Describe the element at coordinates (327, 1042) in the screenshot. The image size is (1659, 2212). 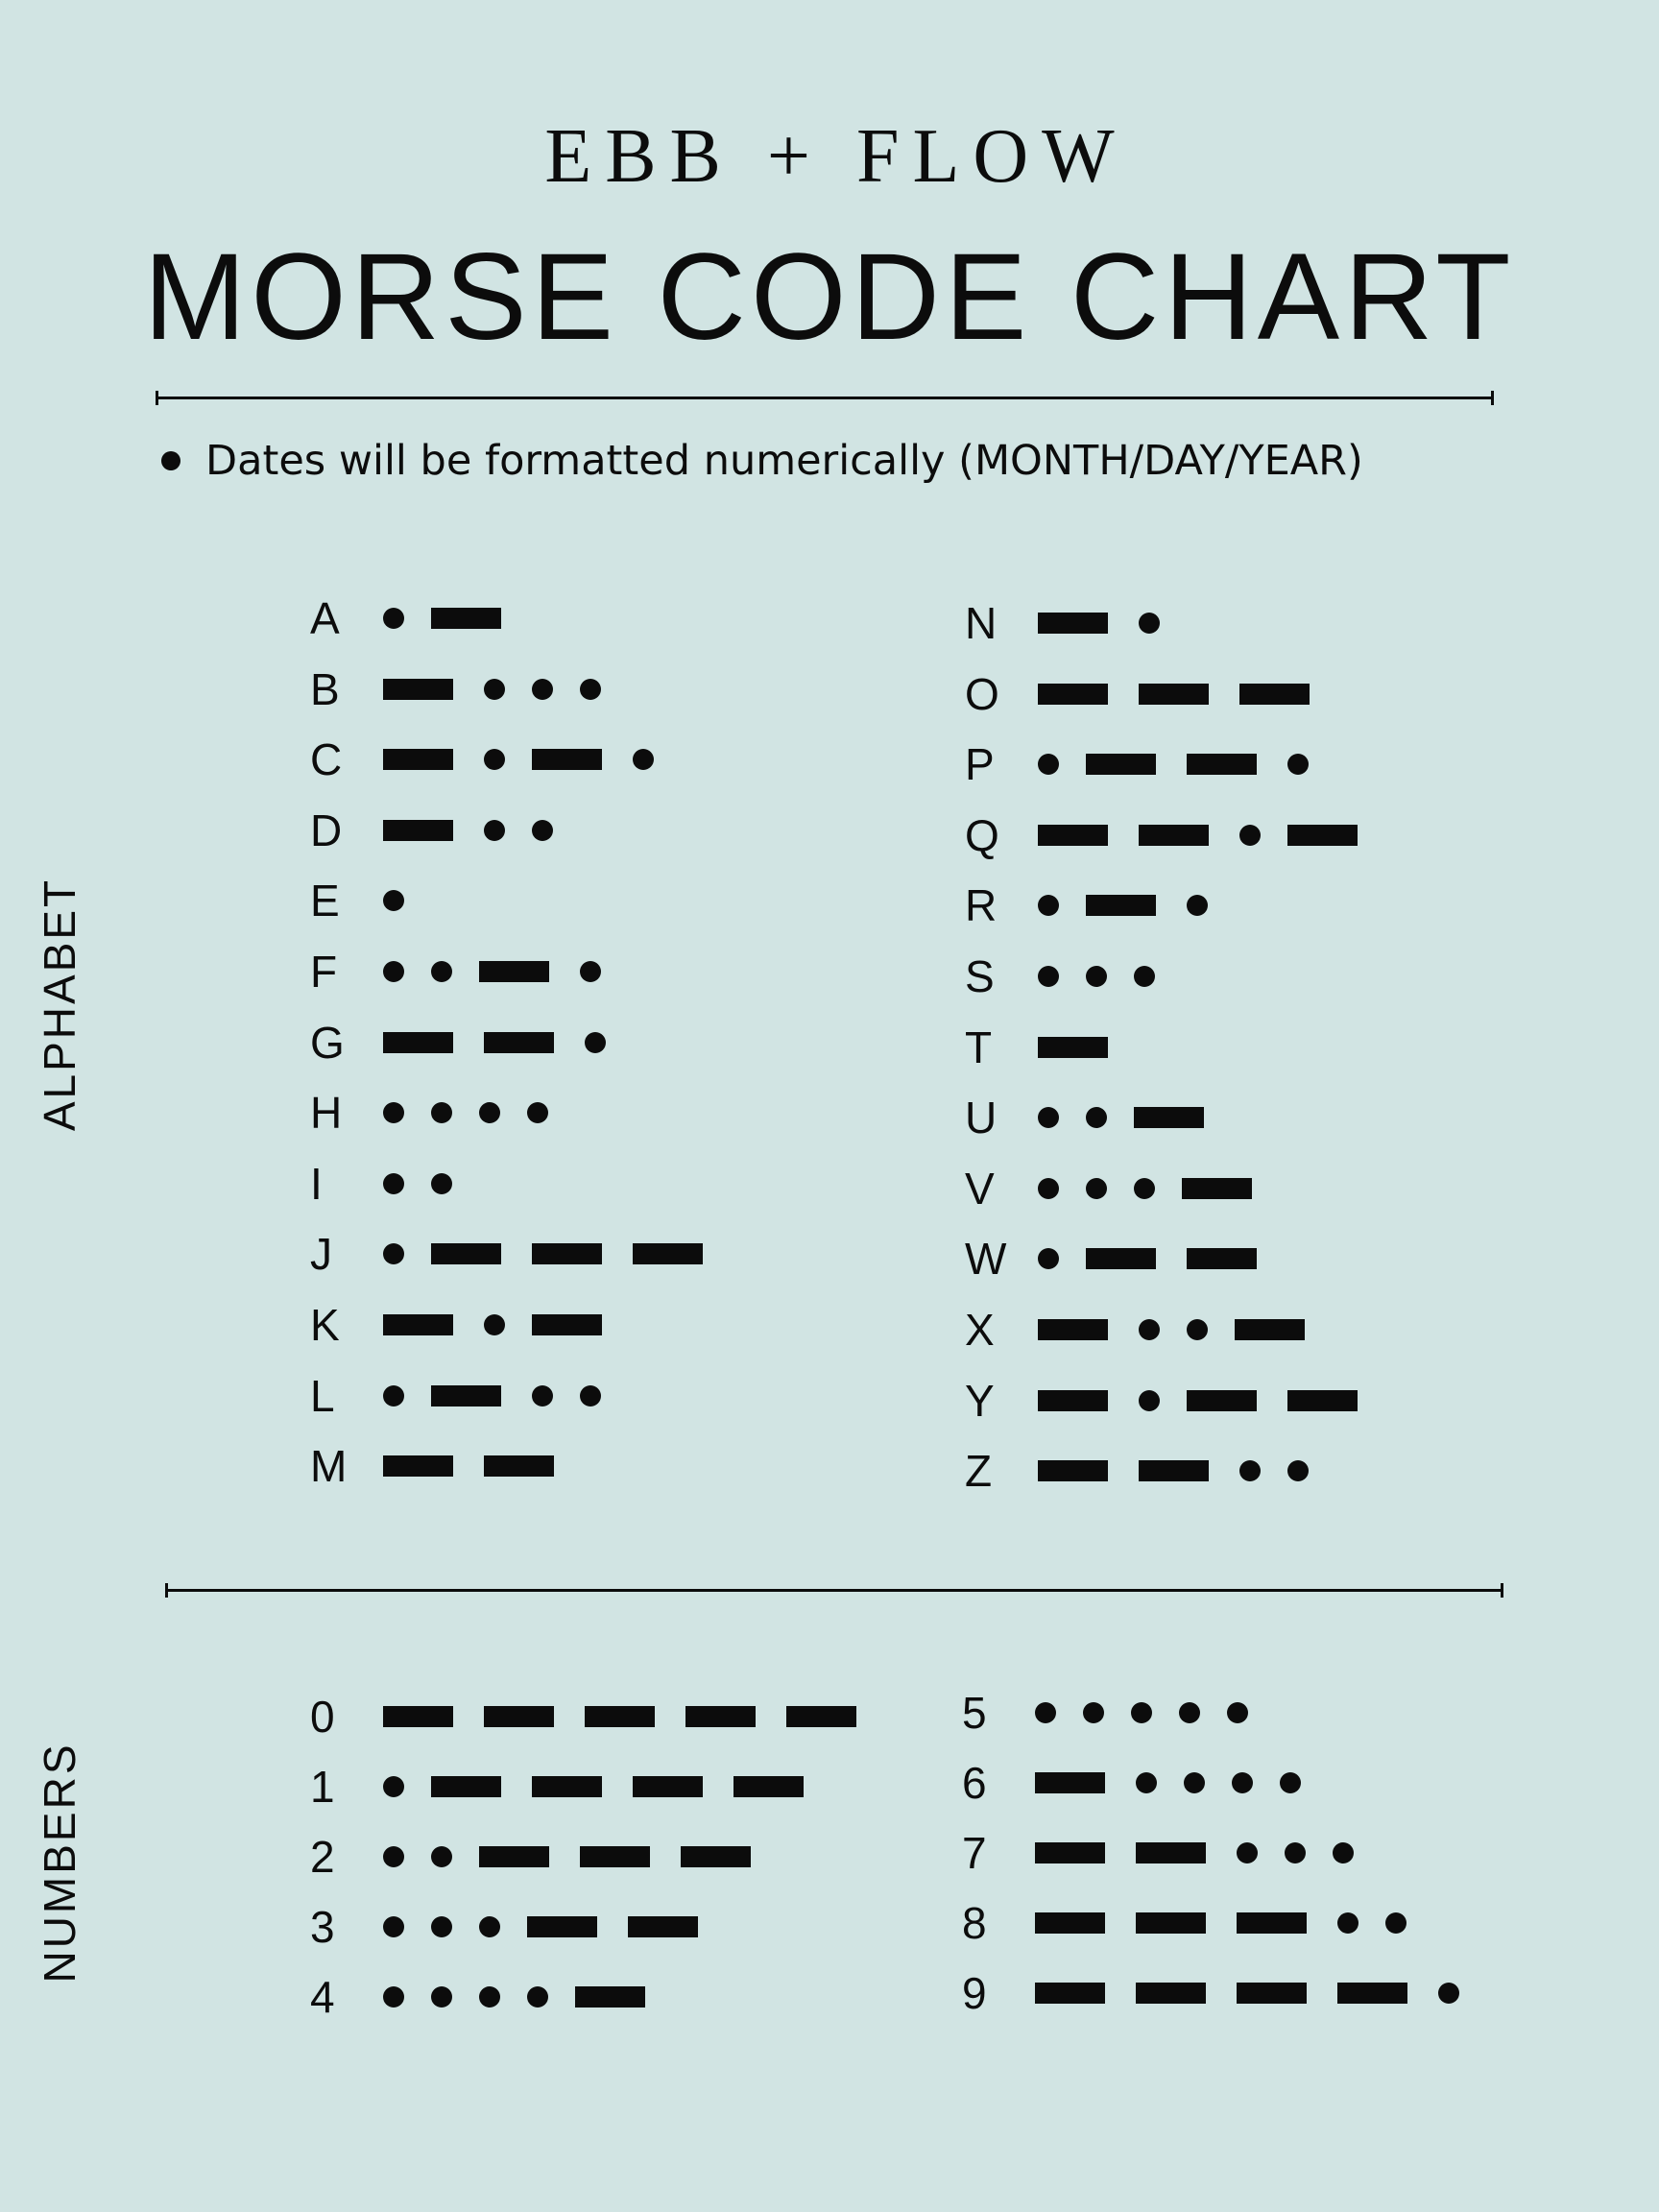
I see `morse-character: G` at that location.